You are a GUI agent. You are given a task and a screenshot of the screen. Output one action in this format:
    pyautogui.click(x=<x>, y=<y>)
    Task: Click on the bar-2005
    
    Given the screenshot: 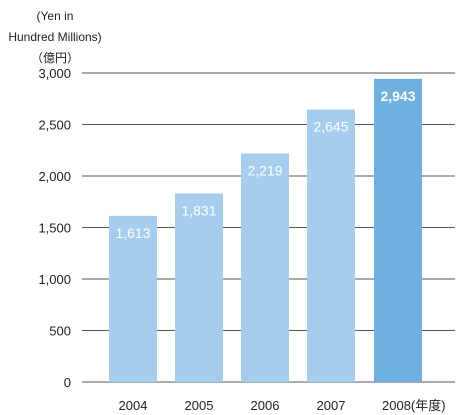 What is the action you would take?
    pyautogui.click(x=199, y=287)
    